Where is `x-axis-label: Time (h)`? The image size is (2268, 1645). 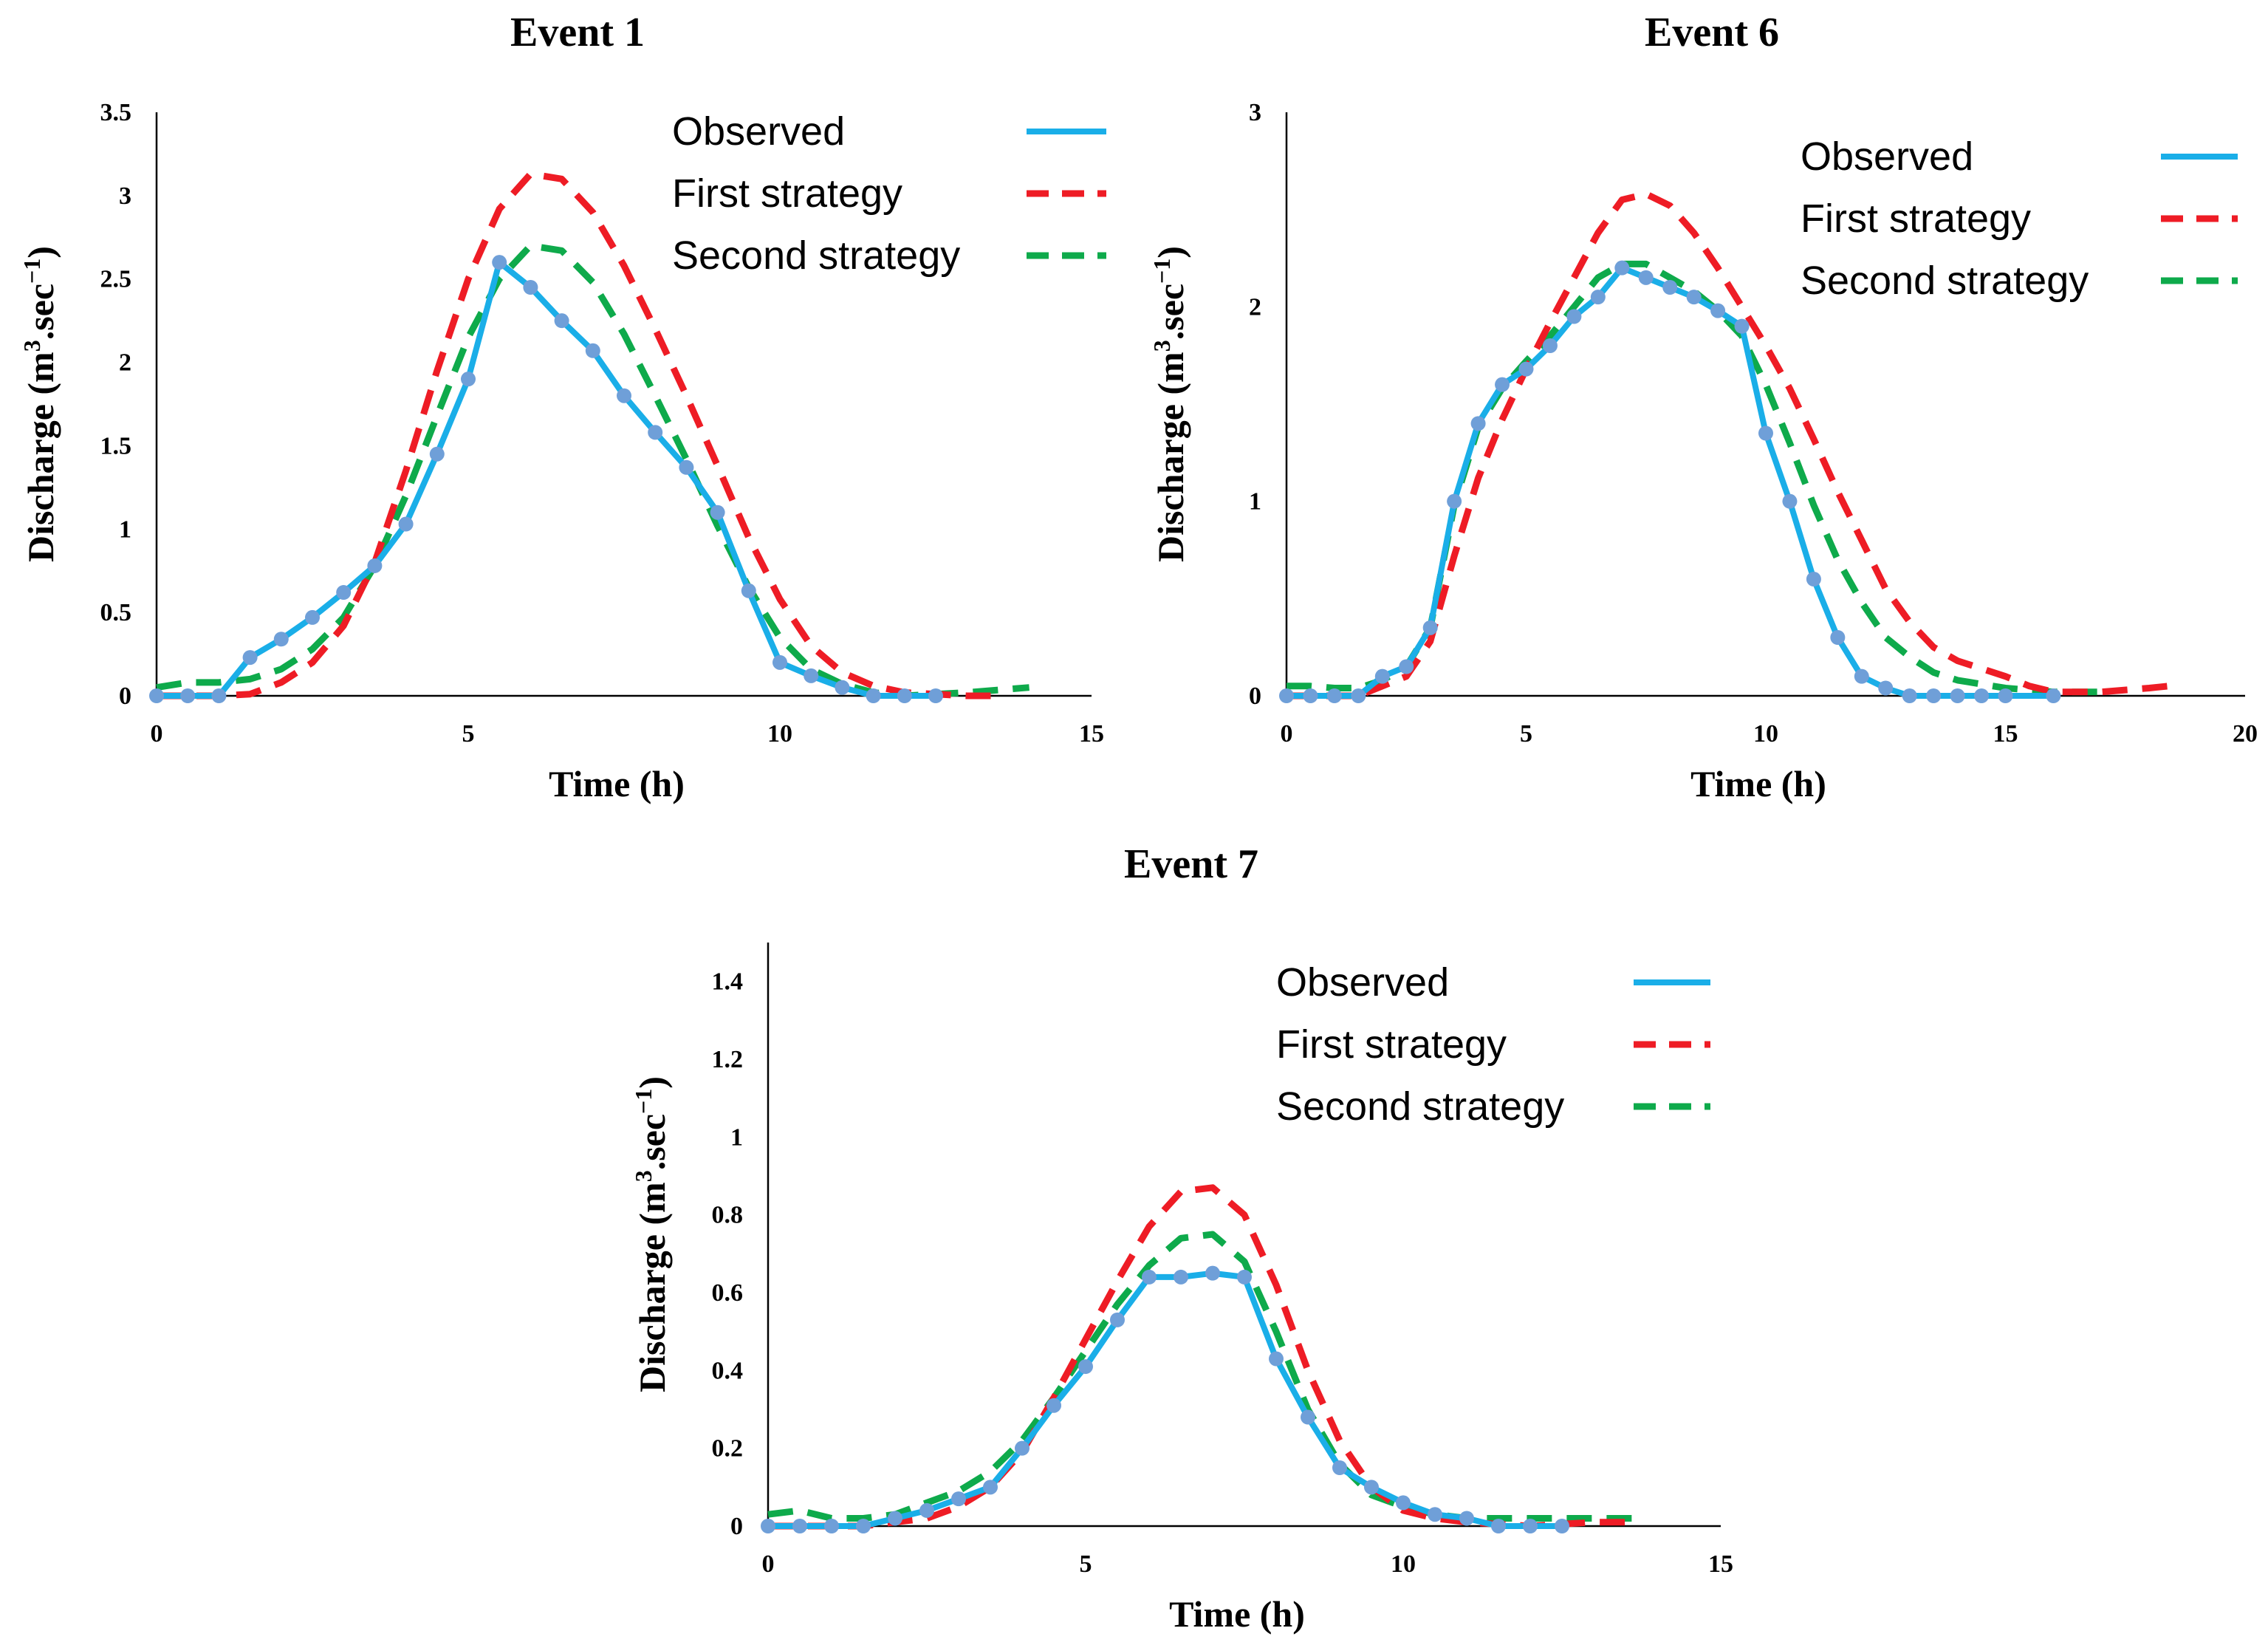 x-axis-label: Time (h) is located at coordinates (1758, 783).